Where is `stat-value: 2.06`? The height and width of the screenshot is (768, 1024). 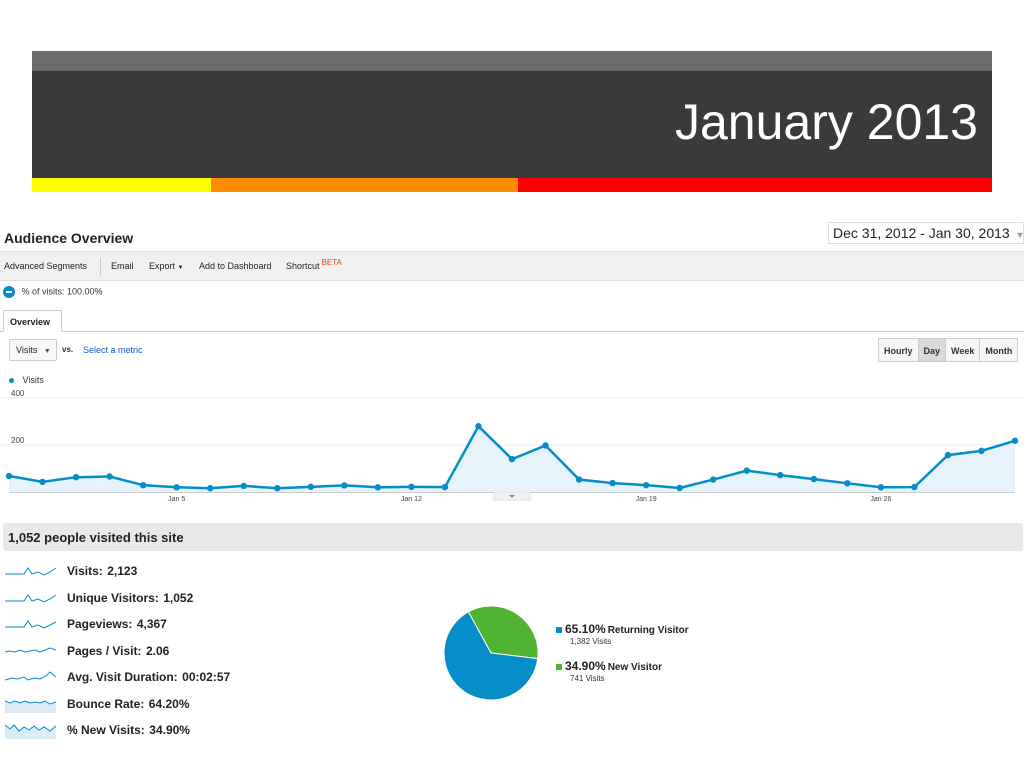 stat-value: 2.06 is located at coordinates (157, 650).